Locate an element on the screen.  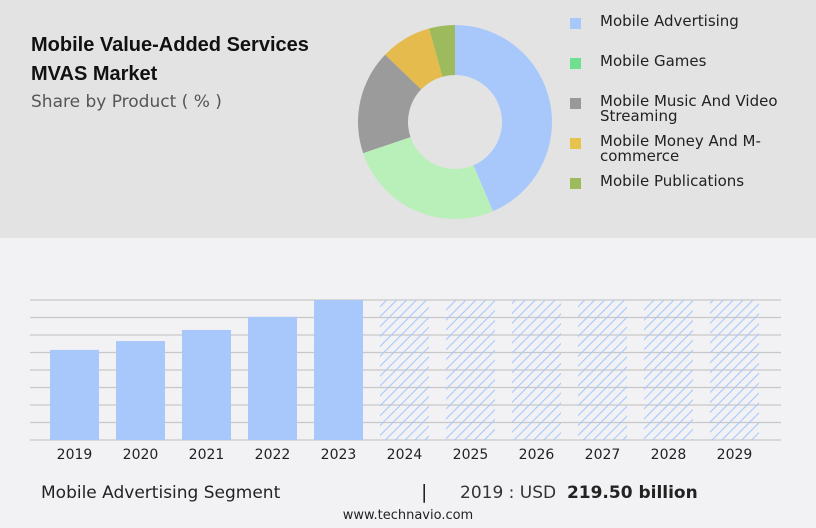
x-tick-label: 2023 is located at coordinates (339, 455).